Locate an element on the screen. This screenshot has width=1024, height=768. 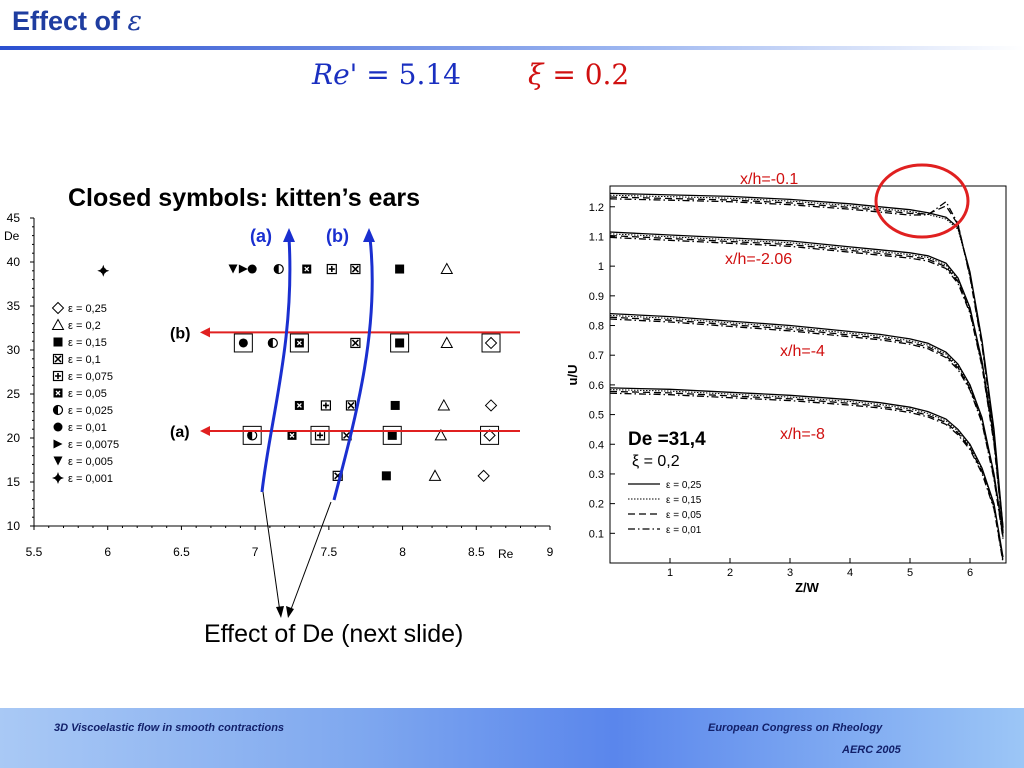
scatter-point-3-shape is located at coordinates (252, 269).